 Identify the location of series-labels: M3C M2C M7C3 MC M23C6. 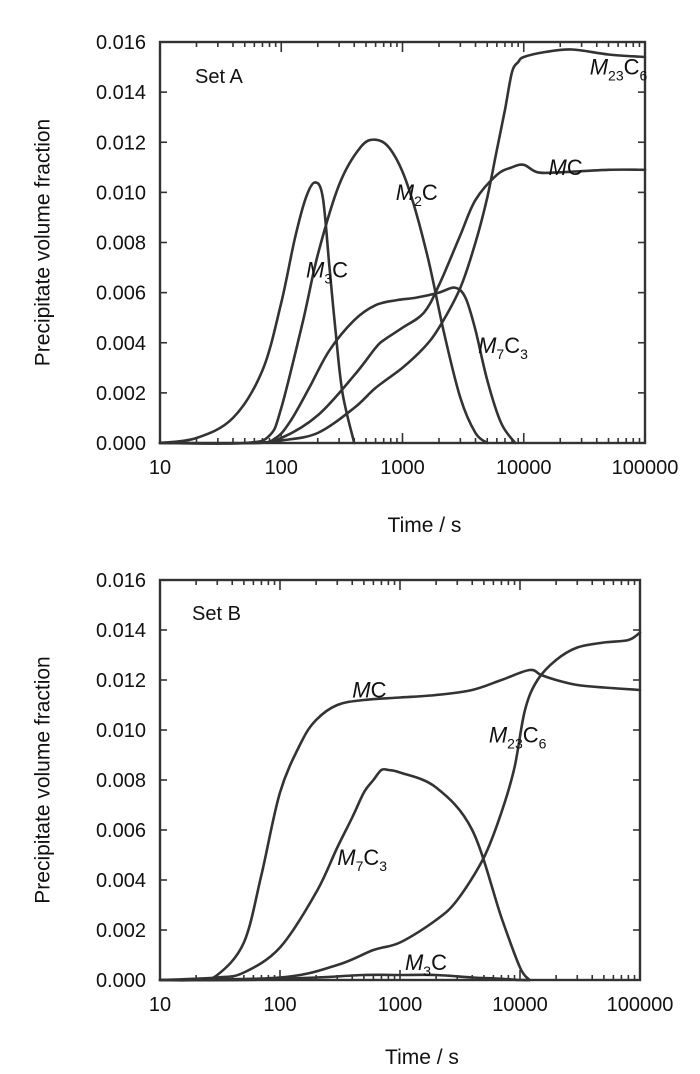
(477, 208).